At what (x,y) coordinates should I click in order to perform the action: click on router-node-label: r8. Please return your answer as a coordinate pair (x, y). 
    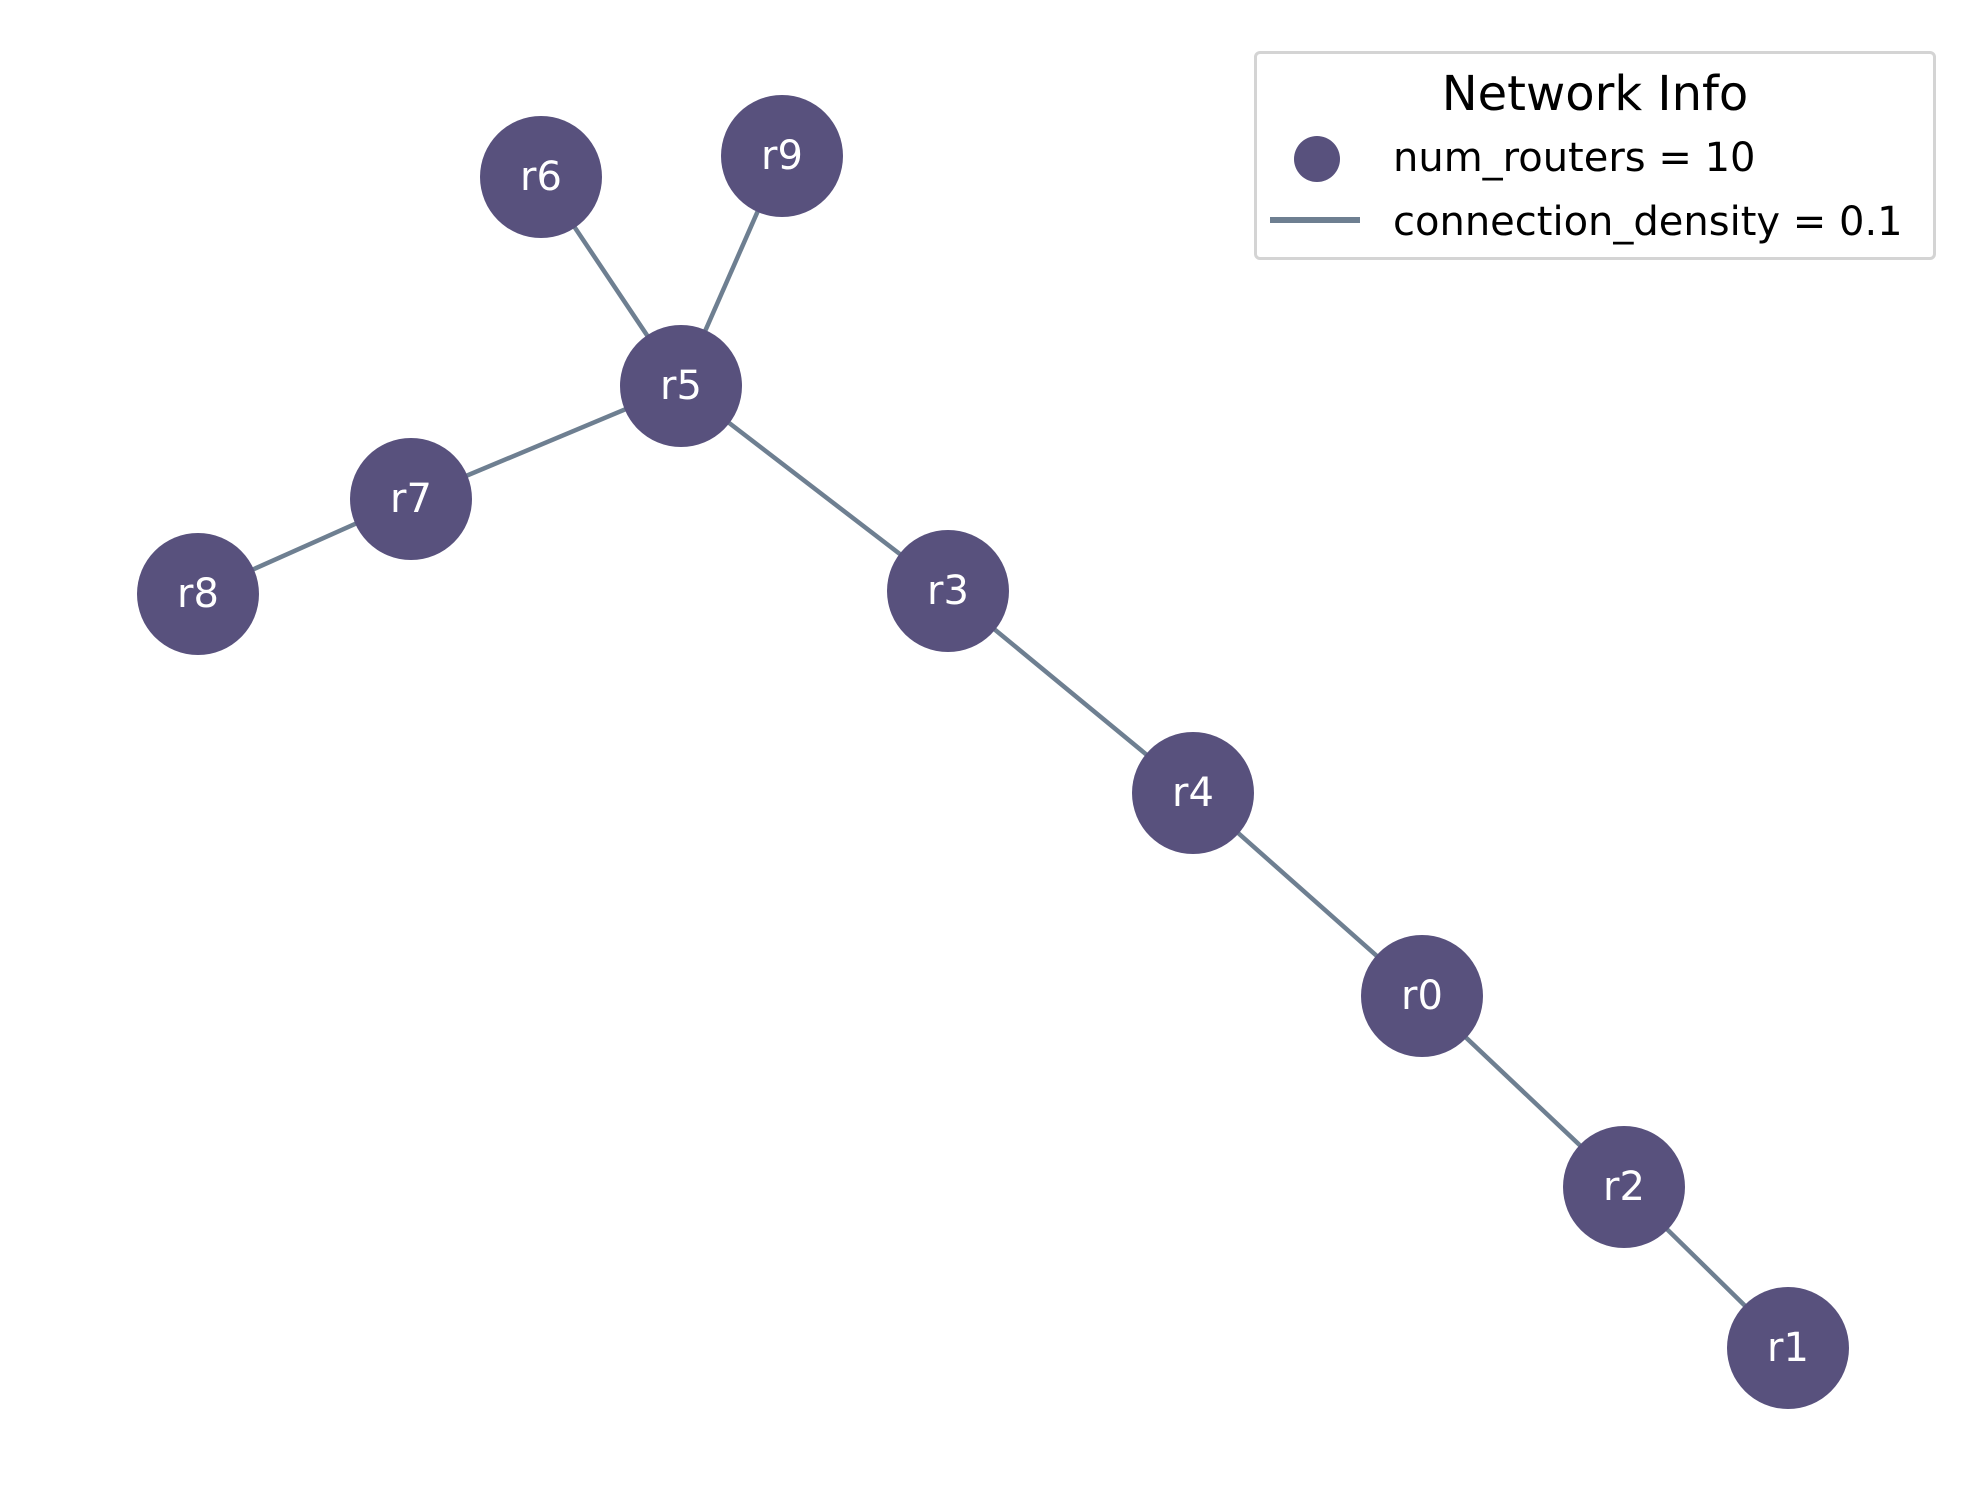
    Looking at the image, I should click on (198, 594).